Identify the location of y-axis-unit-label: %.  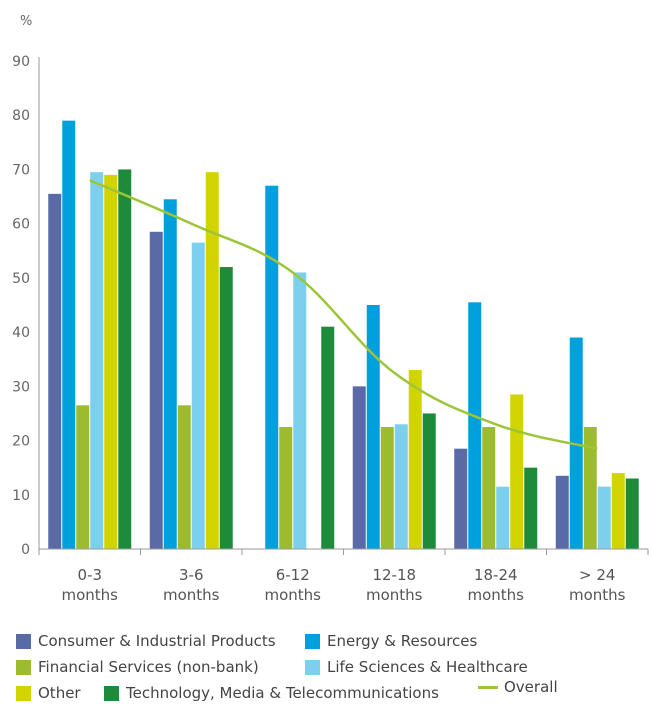
(26, 21).